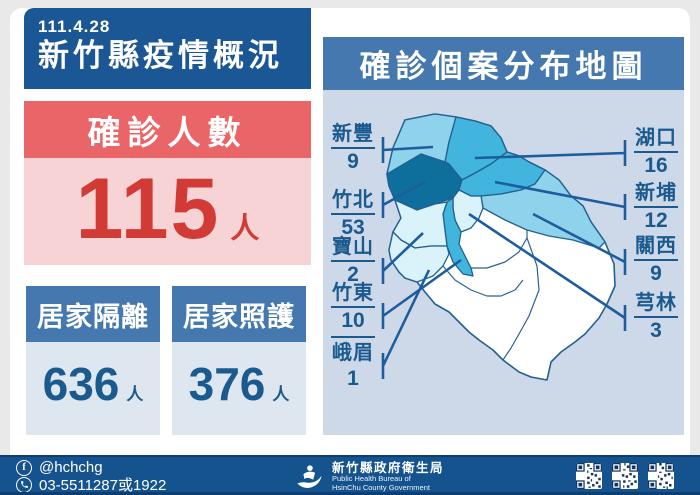 The image size is (700, 495). Describe the element at coordinates (353, 378) in the screenshot. I see `emei-count: 1` at that location.